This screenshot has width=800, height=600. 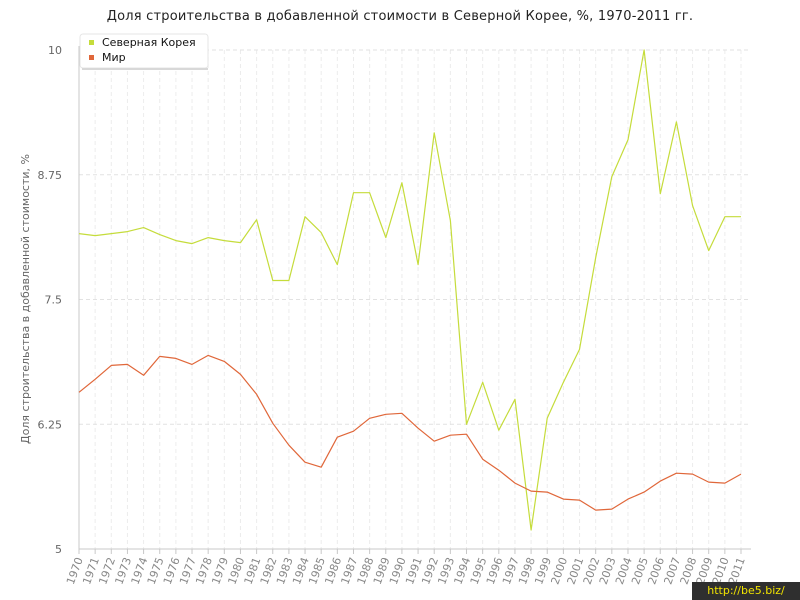 What do you see at coordinates (746, 591) in the screenshot?
I see `watermark-link: http://be5.biz/` at bounding box center [746, 591].